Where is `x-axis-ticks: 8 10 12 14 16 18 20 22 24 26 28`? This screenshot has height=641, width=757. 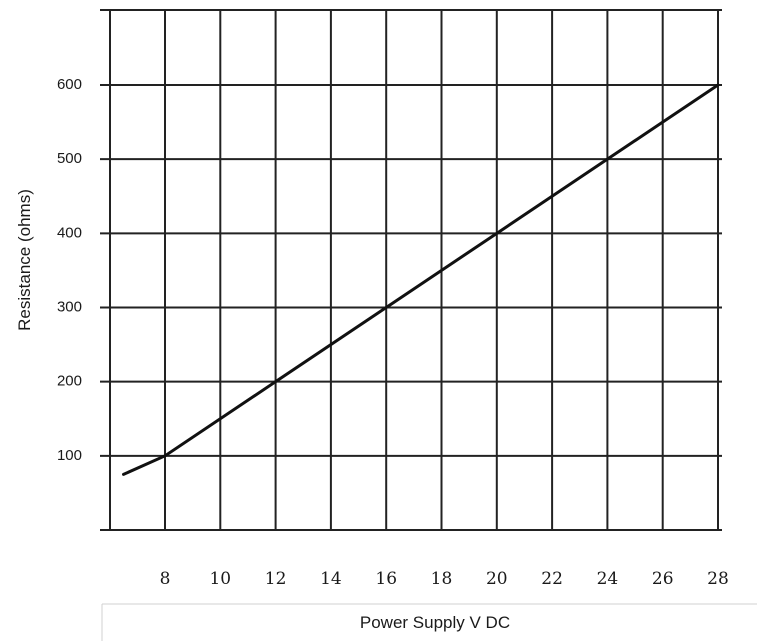
x-axis-ticks: 8 10 12 14 16 18 20 22 24 26 28 is located at coordinates (444, 579).